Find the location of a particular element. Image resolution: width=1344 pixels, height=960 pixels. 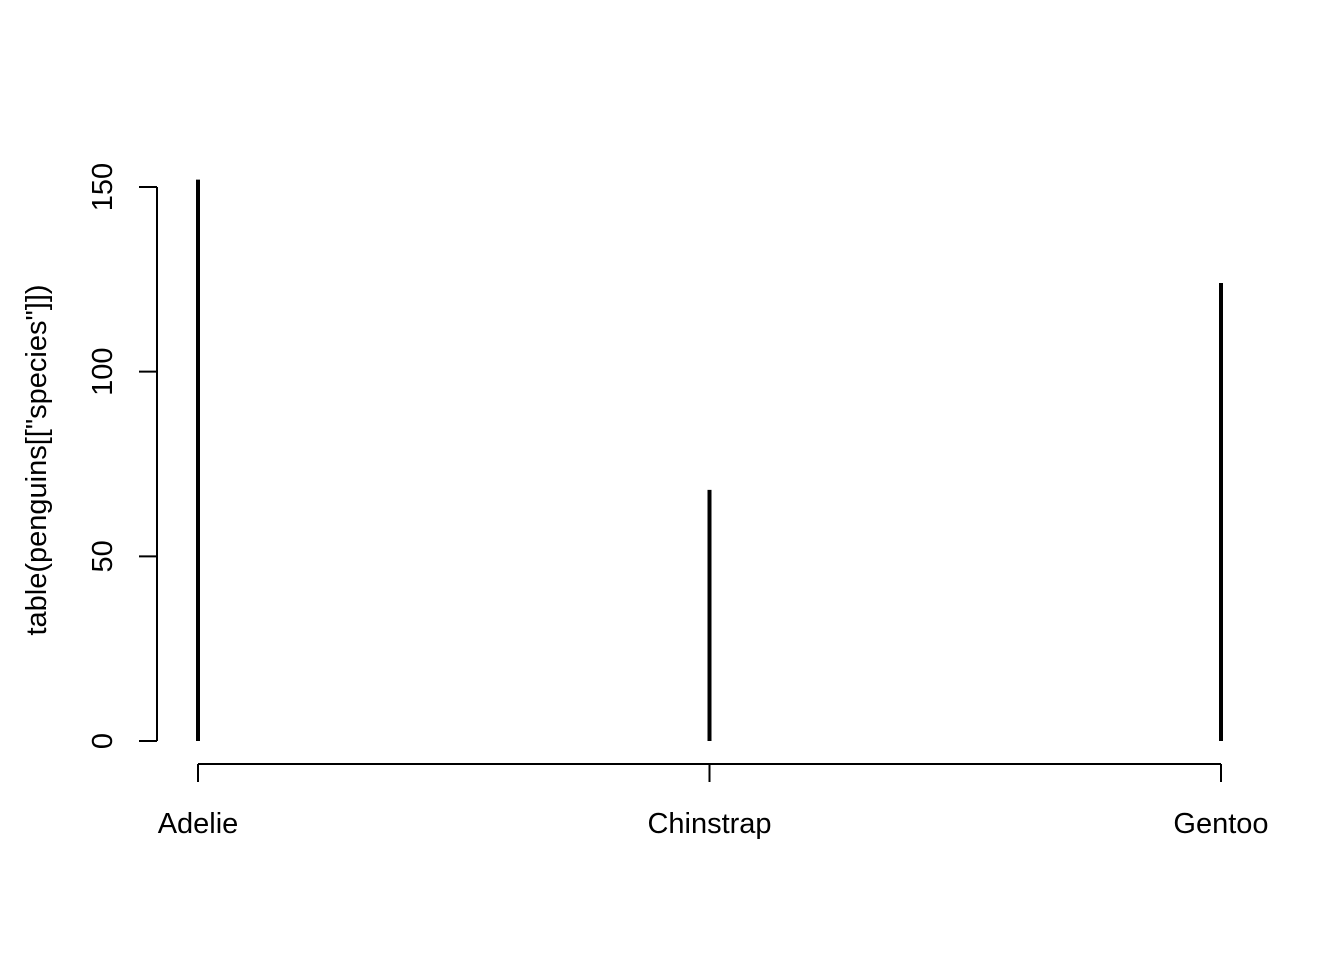

x-tick-label: Gentoo is located at coordinates (1220, 824).